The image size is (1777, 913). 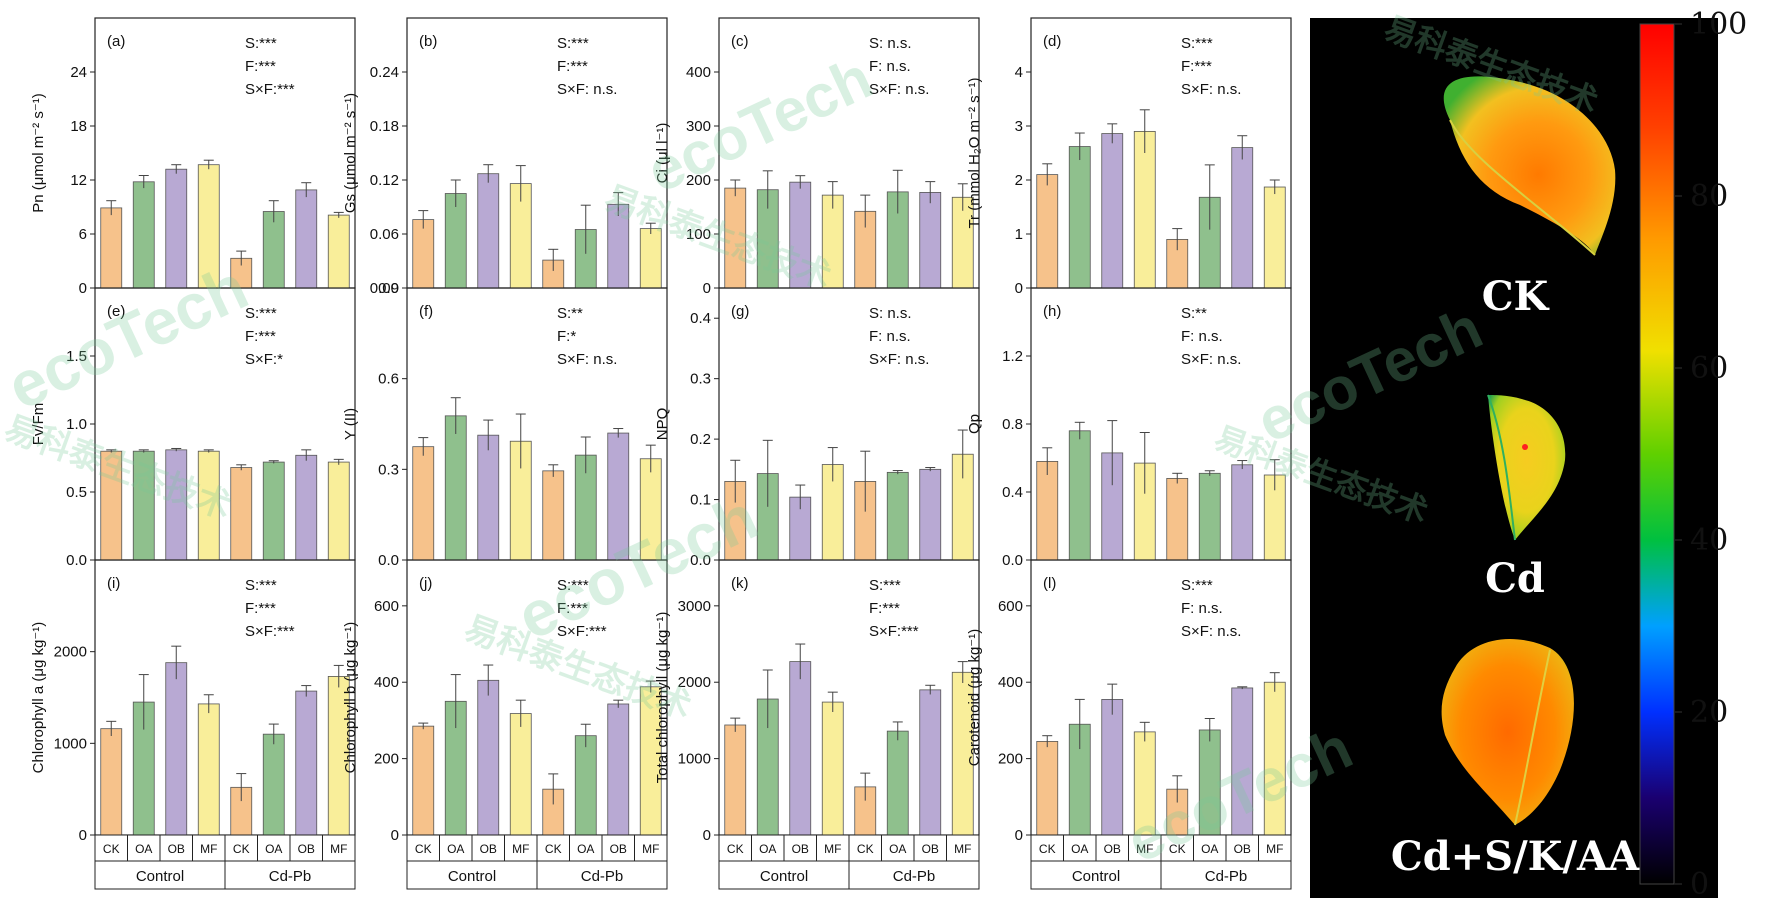 What do you see at coordinates (350, 424) in the screenshot?
I see `y-axis-label: Y (II)` at bounding box center [350, 424].